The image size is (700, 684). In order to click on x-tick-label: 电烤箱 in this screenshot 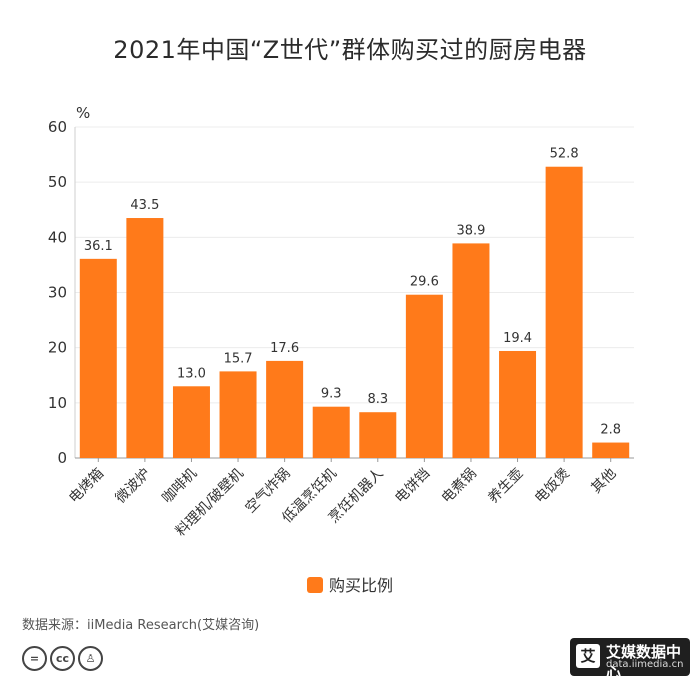, I will do `click(86, 486)`.